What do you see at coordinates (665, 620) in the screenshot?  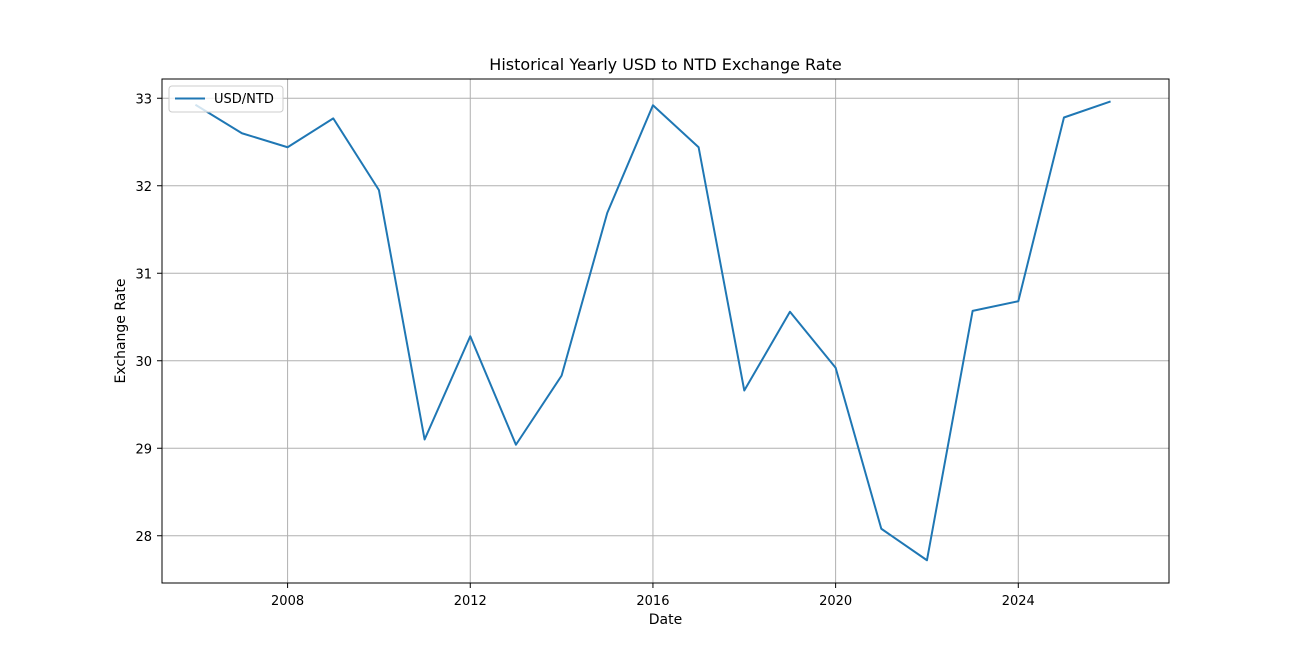 I see `x-axis-label: Date` at bounding box center [665, 620].